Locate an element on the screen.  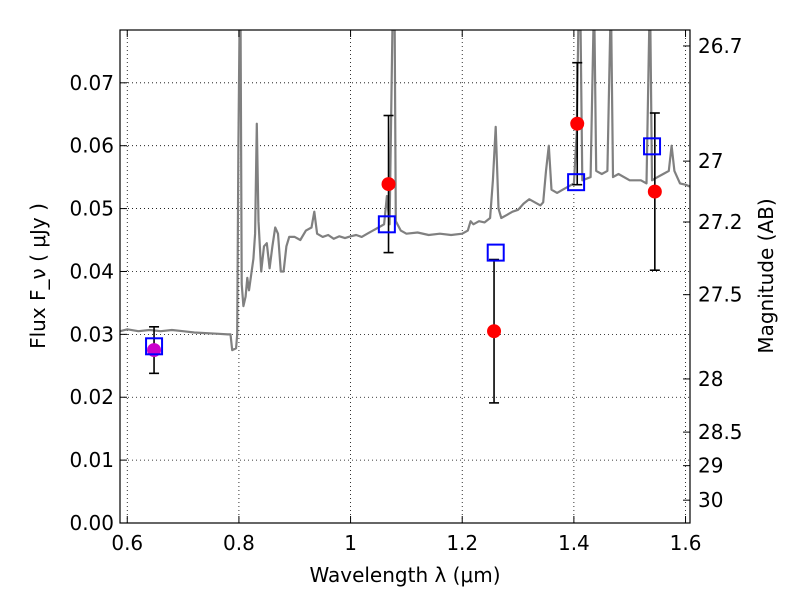
y2-tick-label: 26.7 is located at coordinates (720, 46).